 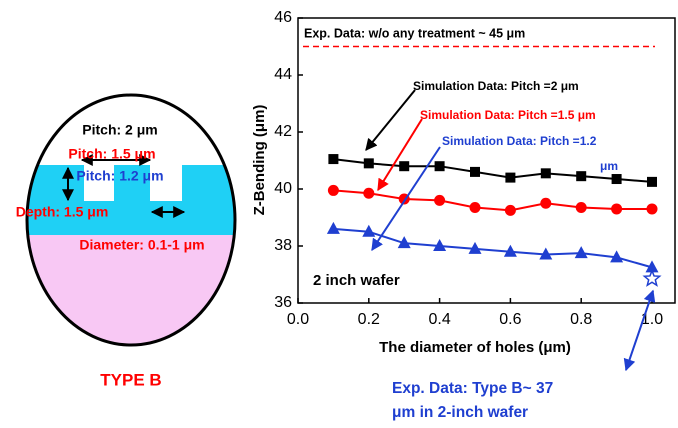 I want to click on silicon-layer, so click(x=131, y=200).